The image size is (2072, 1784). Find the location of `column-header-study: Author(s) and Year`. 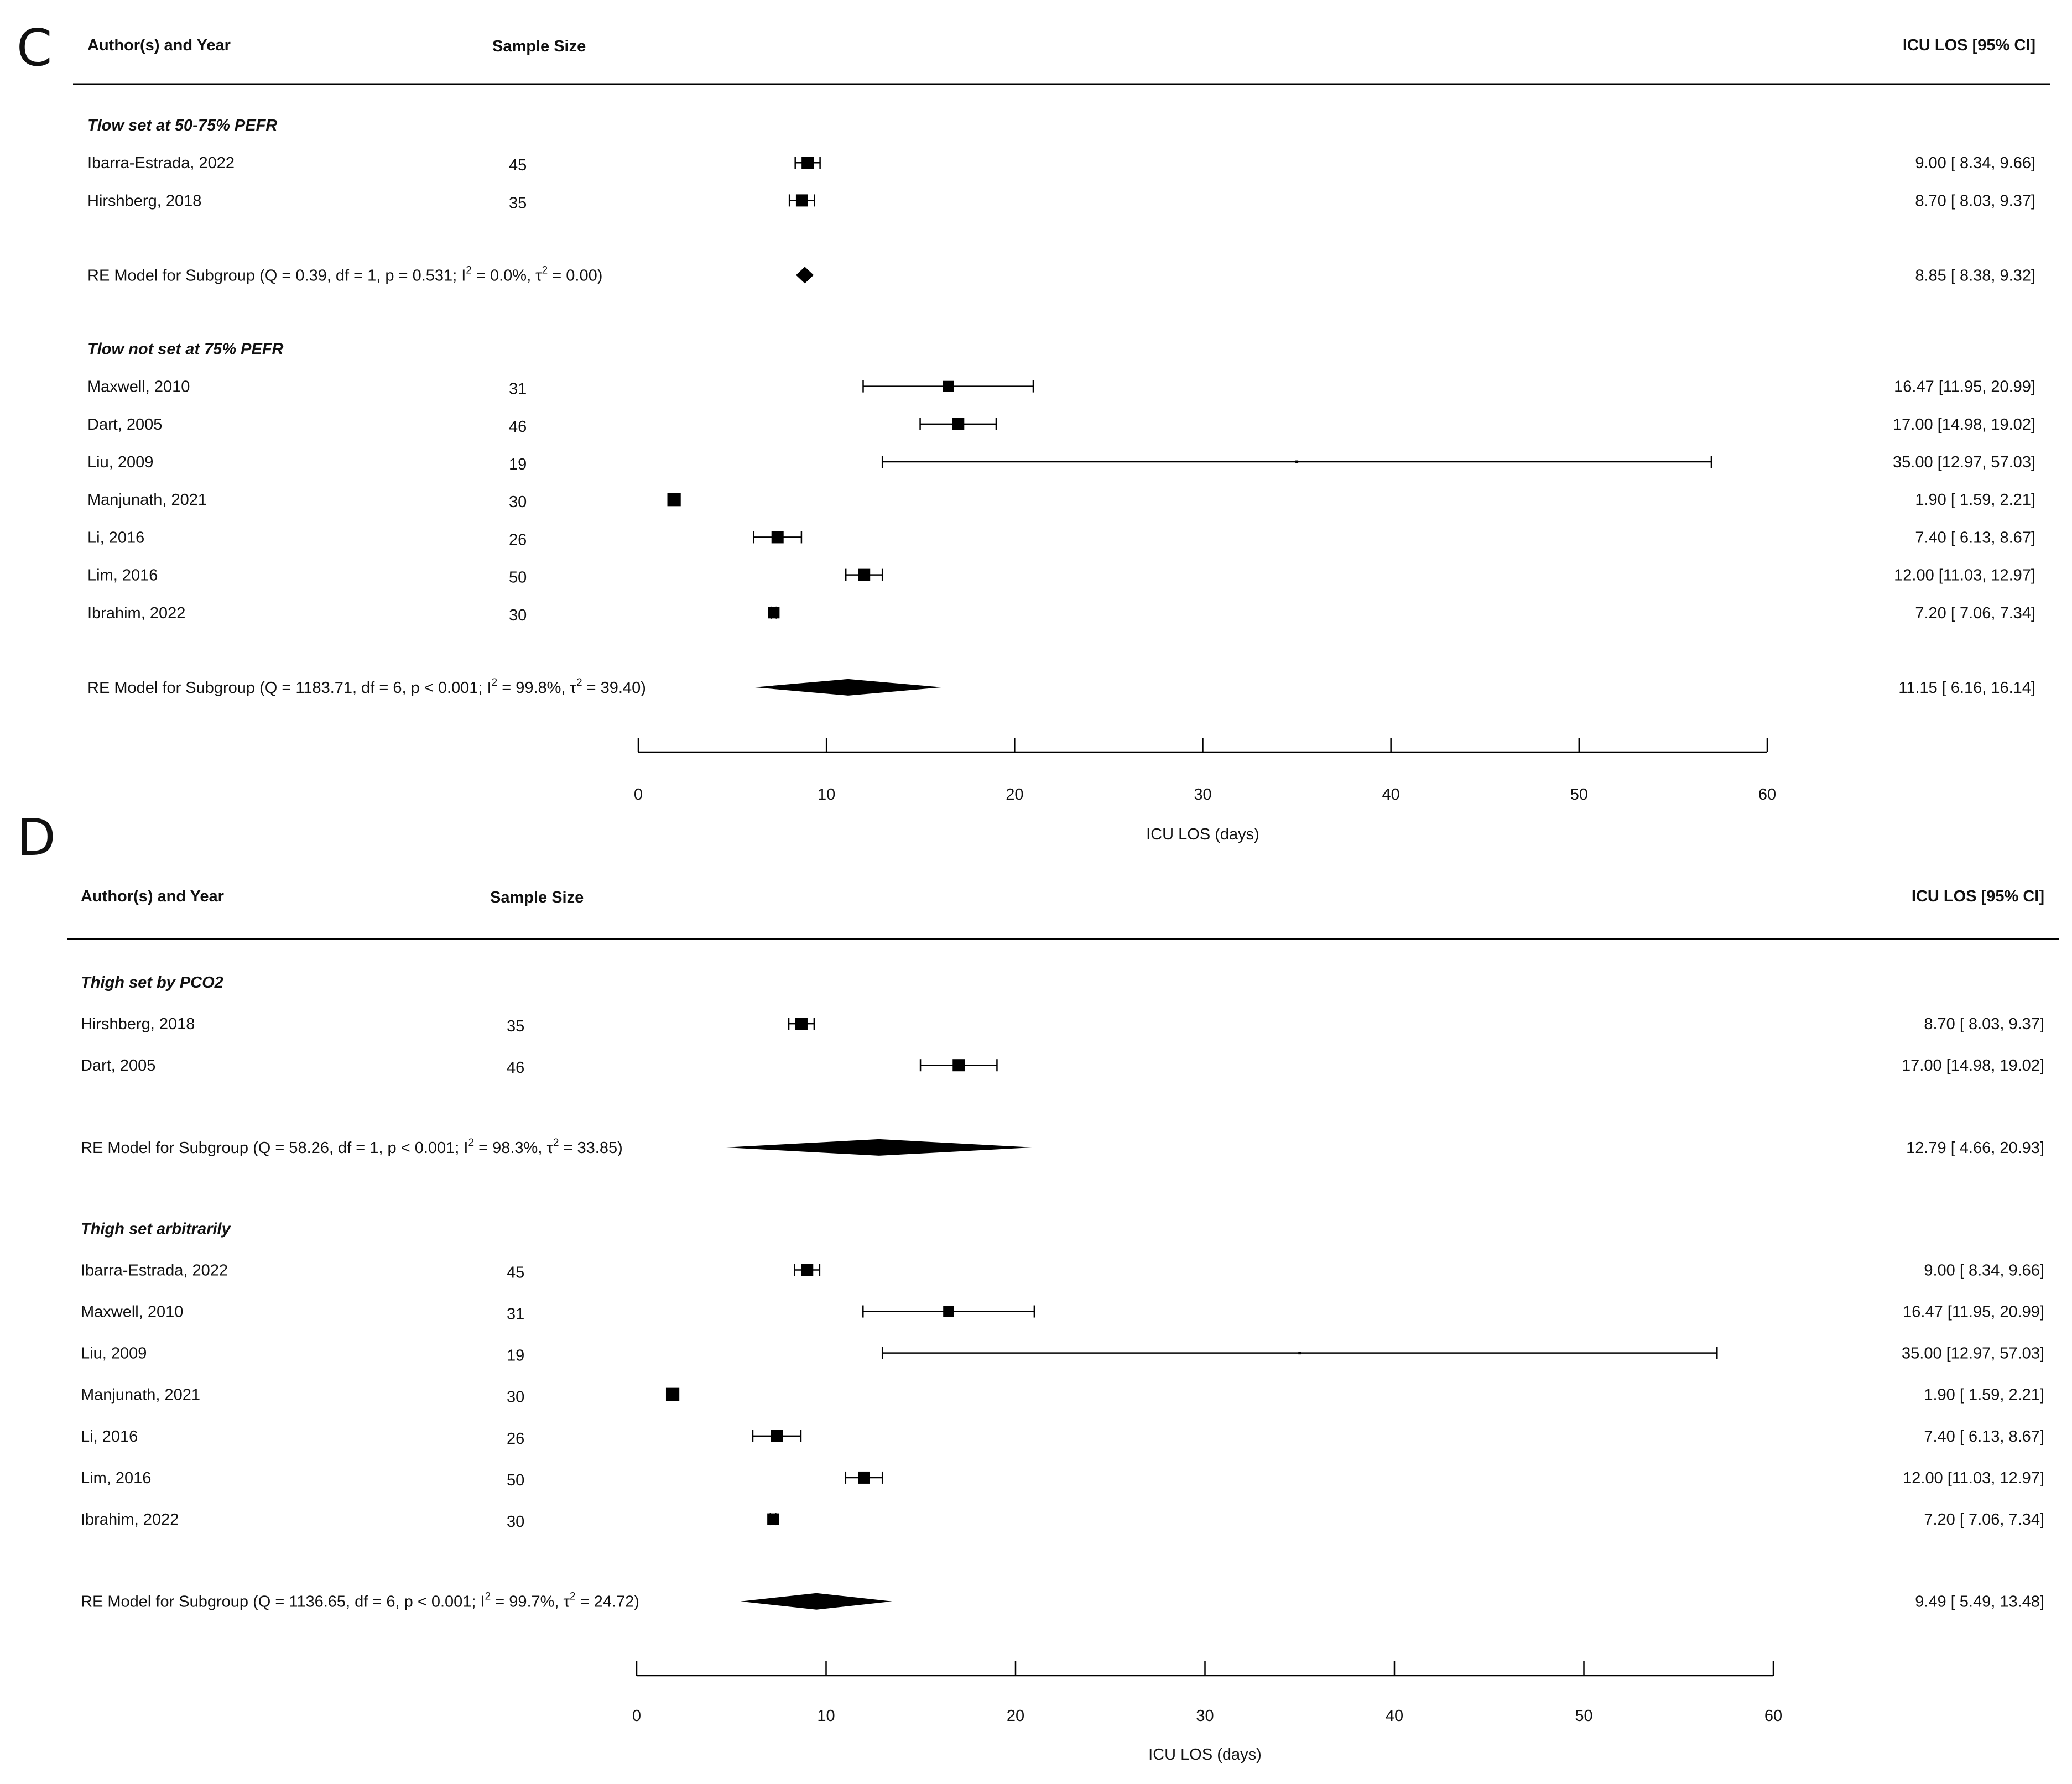

column-header-study: Author(s) and Year is located at coordinates (152, 896).